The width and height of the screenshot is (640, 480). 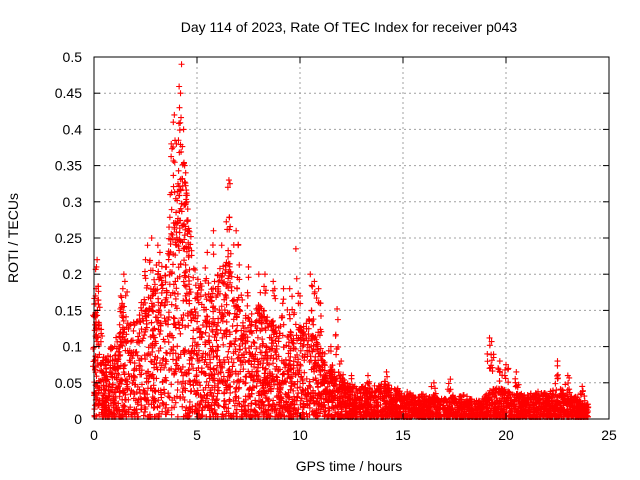 I want to click on y-tick-label: 0.35, so click(x=68, y=166).